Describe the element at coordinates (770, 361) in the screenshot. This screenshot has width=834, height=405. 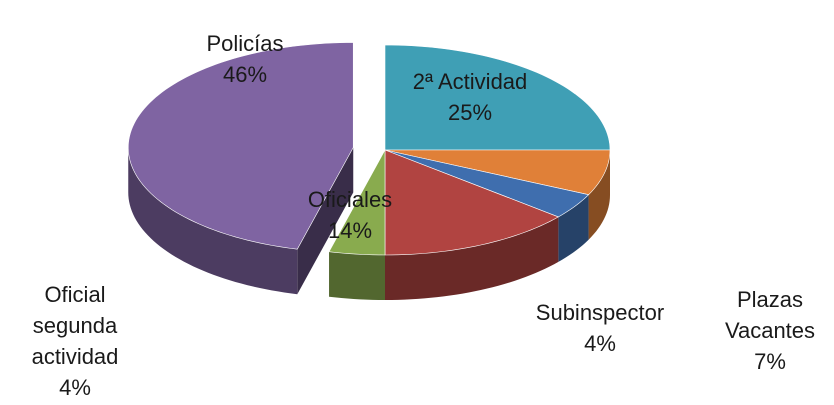
I see `value-label: 7%` at that location.